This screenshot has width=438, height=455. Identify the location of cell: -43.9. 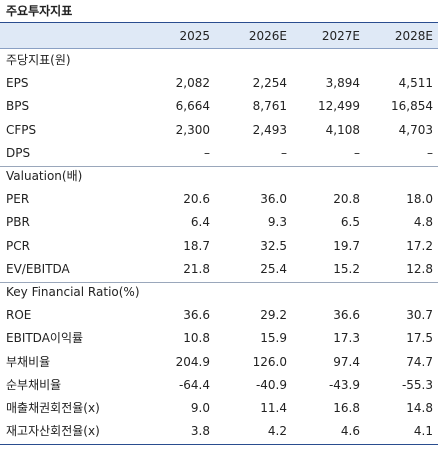
(344, 384).